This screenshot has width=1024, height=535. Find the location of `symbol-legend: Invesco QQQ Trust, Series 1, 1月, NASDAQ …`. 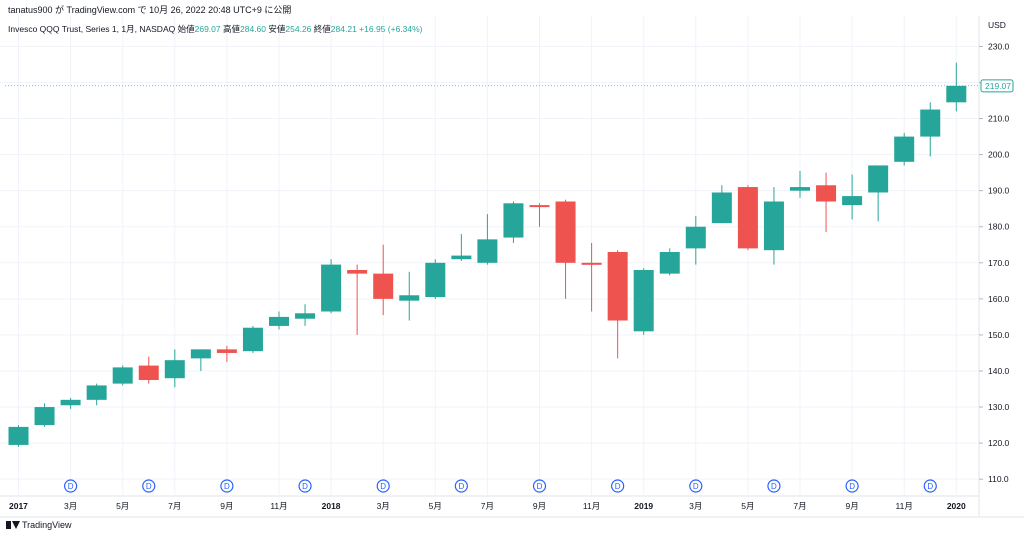

symbol-legend: Invesco QQQ Trust, Series 1, 1月, NASDAQ … is located at coordinates (215, 29).